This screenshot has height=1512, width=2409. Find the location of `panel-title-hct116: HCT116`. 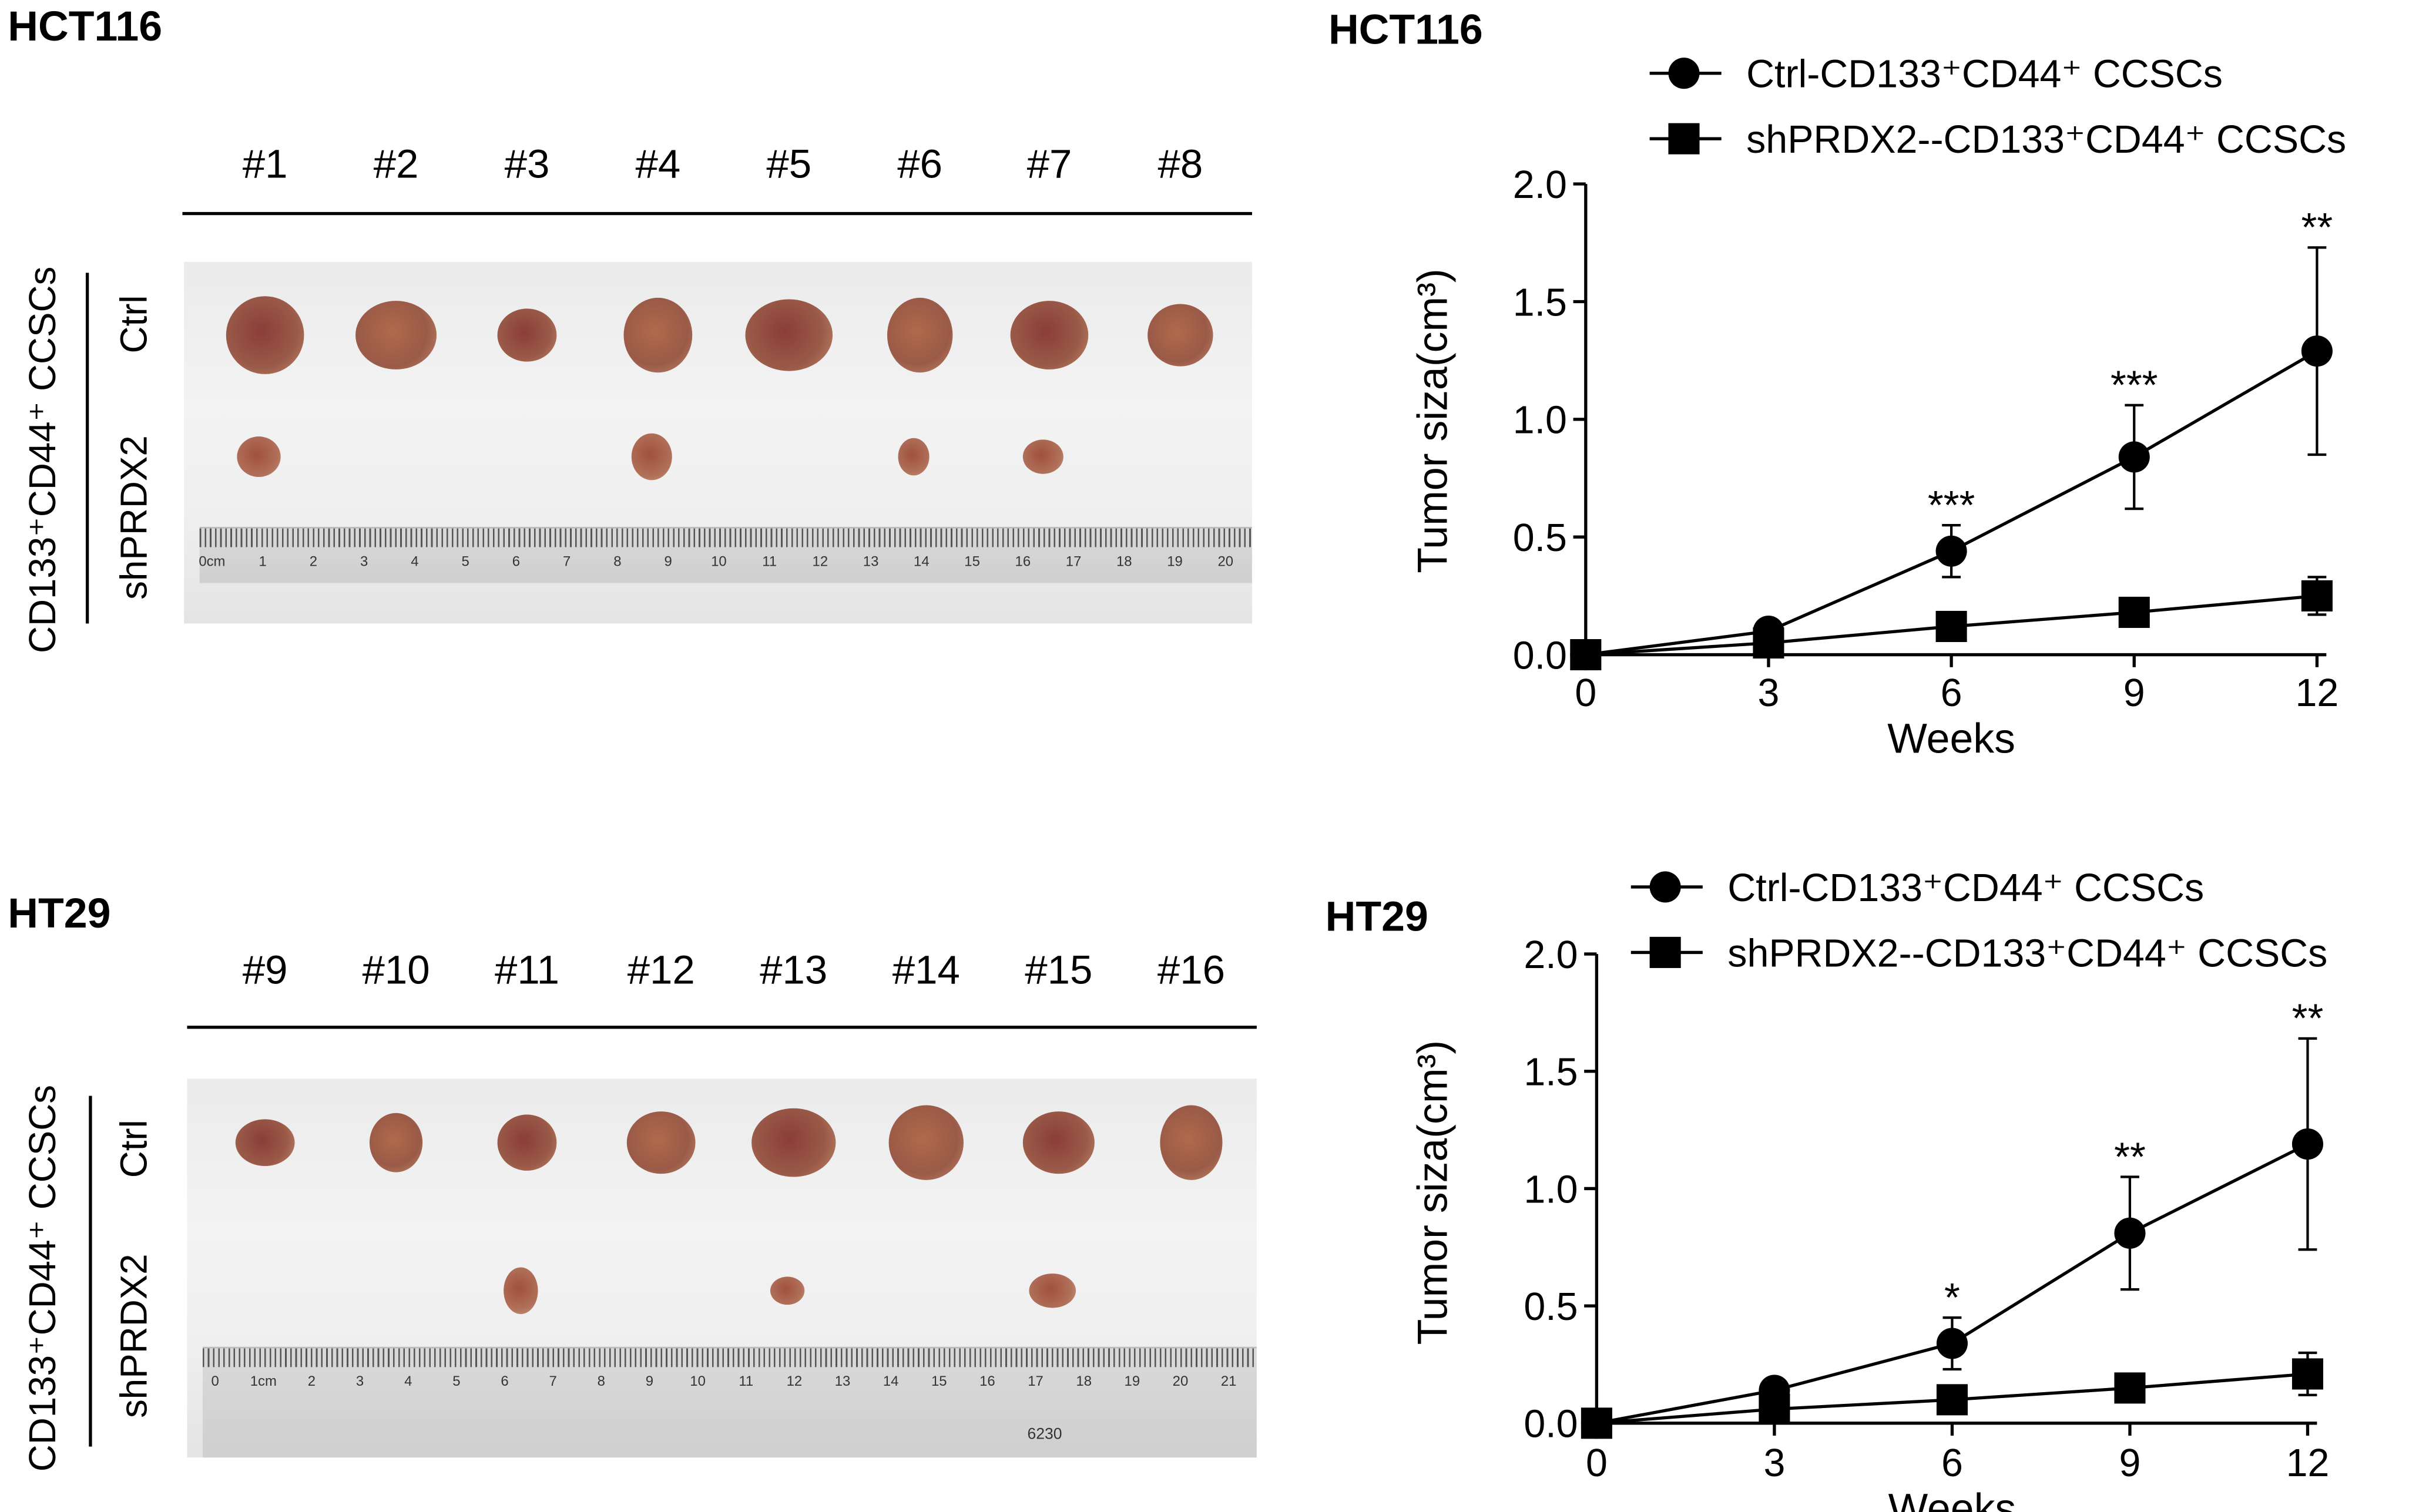

panel-title-hct116: HCT116 is located at coordinates (85, 26).